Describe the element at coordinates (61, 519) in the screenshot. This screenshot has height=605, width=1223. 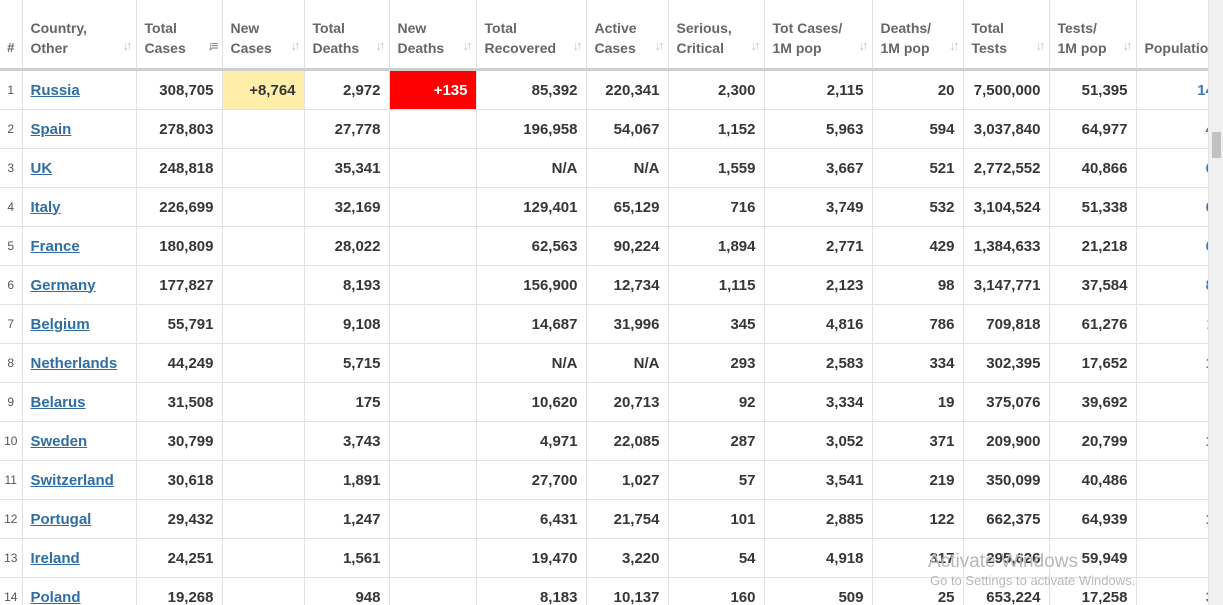
I see `country-link: Portugal` at that location.